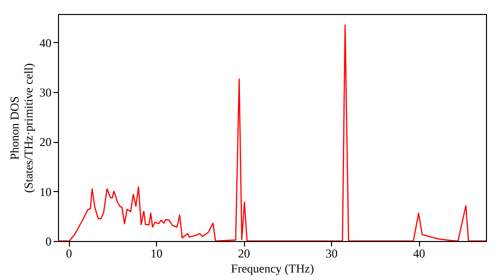 This screenshot has width=500, height=280. Describe the element at coordinates (156, 253) in the screenshot. I see `x-tick-label: 10` at that location.